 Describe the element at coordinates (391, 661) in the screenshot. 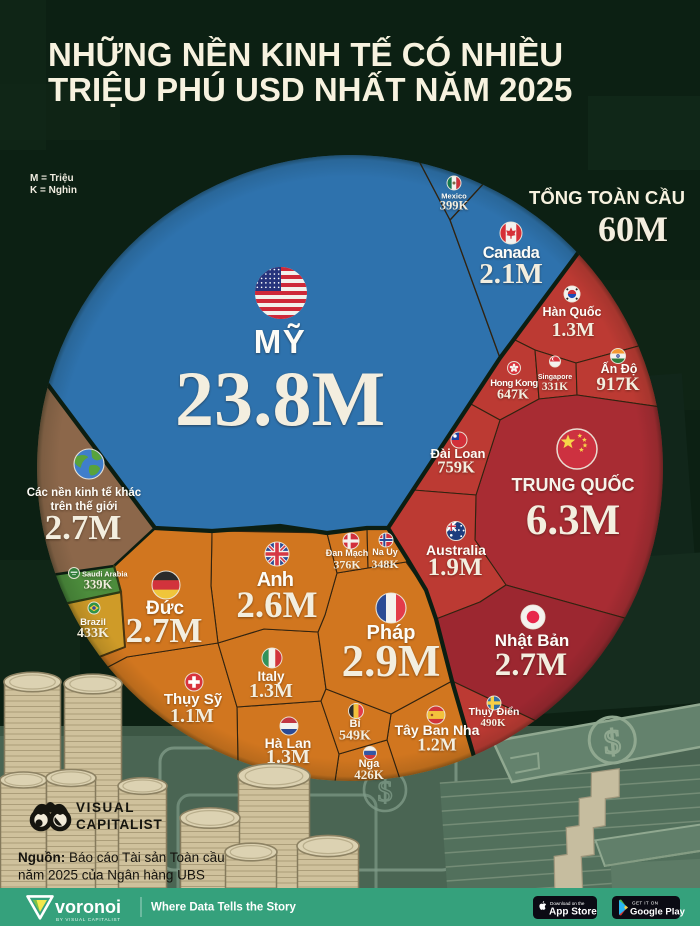

I see `svg-text: 2.9M` at that location.